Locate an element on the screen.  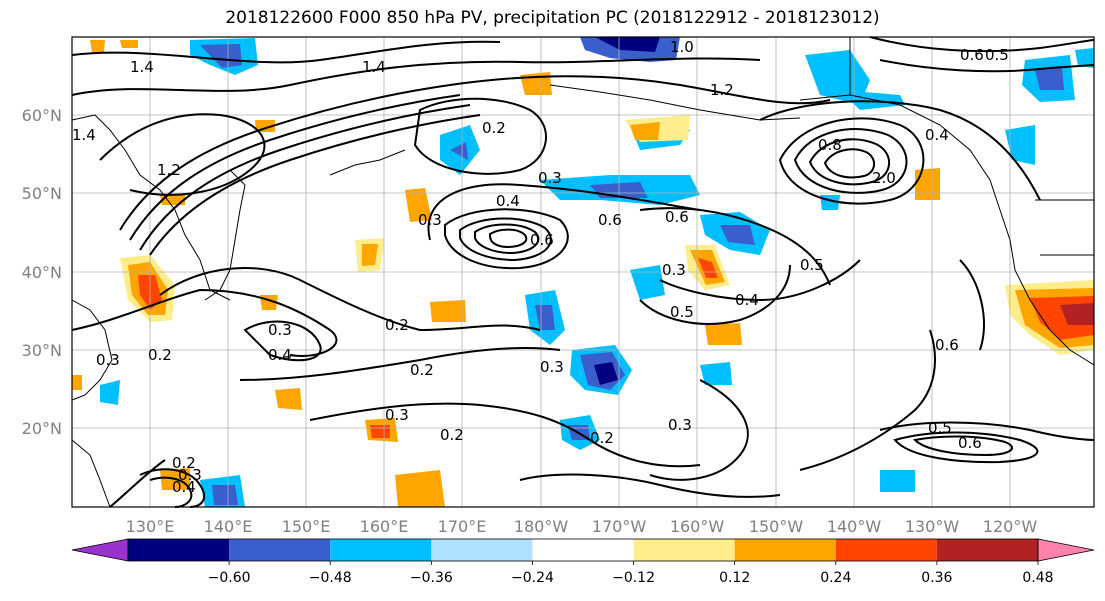
longitude-label: 140°E is located at coordinates (228, 526).